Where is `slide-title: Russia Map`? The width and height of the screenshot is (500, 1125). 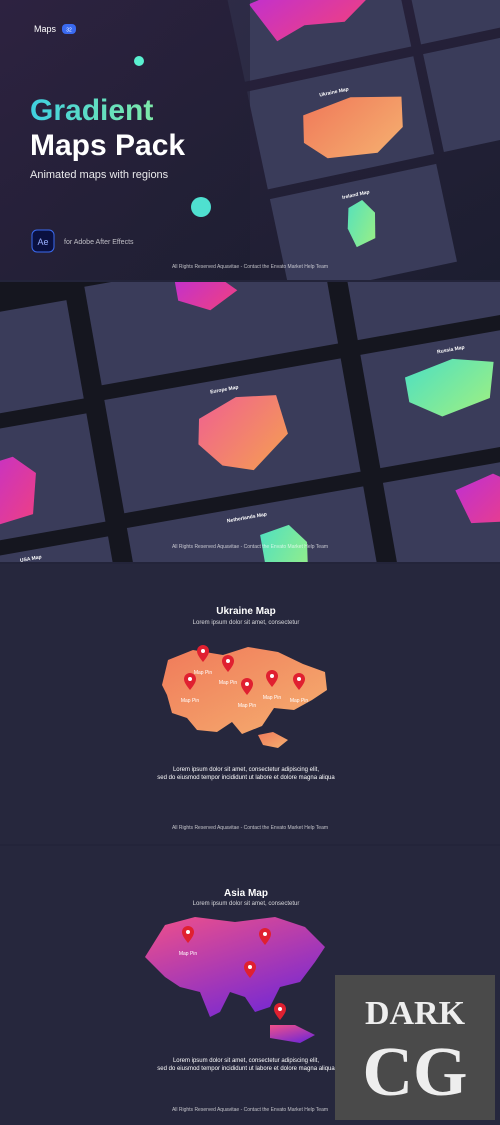
slide-title: Russia Map is located at coordinates (451, 350).